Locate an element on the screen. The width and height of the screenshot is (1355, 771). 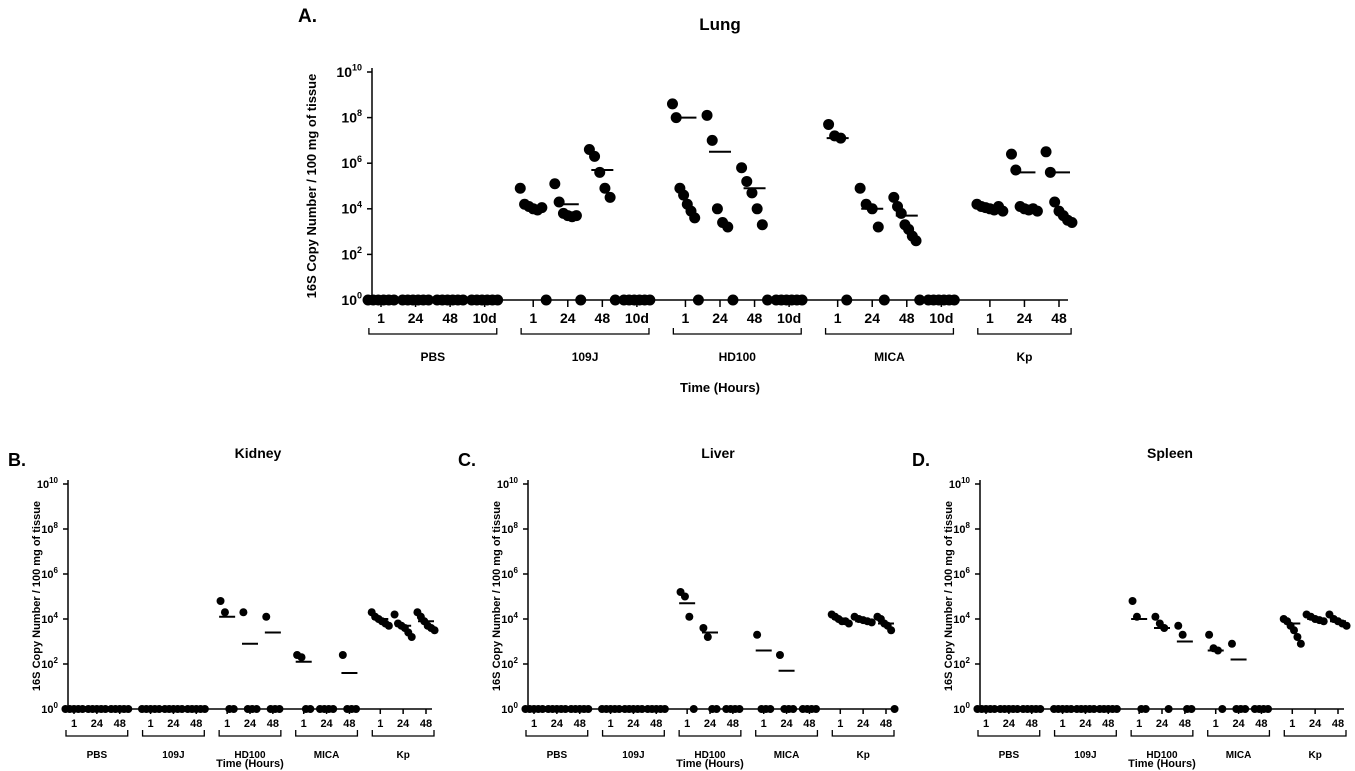
chart-title: Kidney is located at coordinates (258, 453).